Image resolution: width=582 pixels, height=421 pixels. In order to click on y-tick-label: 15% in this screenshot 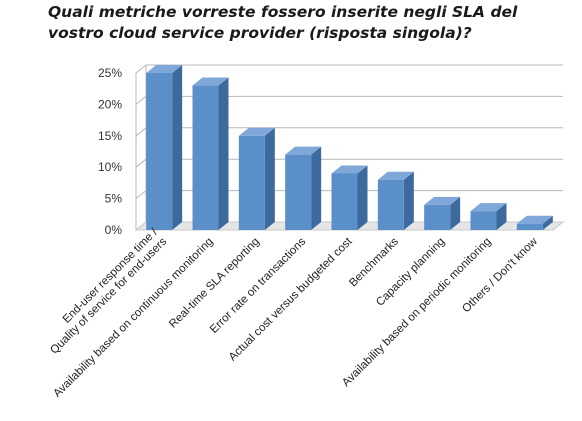, I will do `click(110, 136)`.